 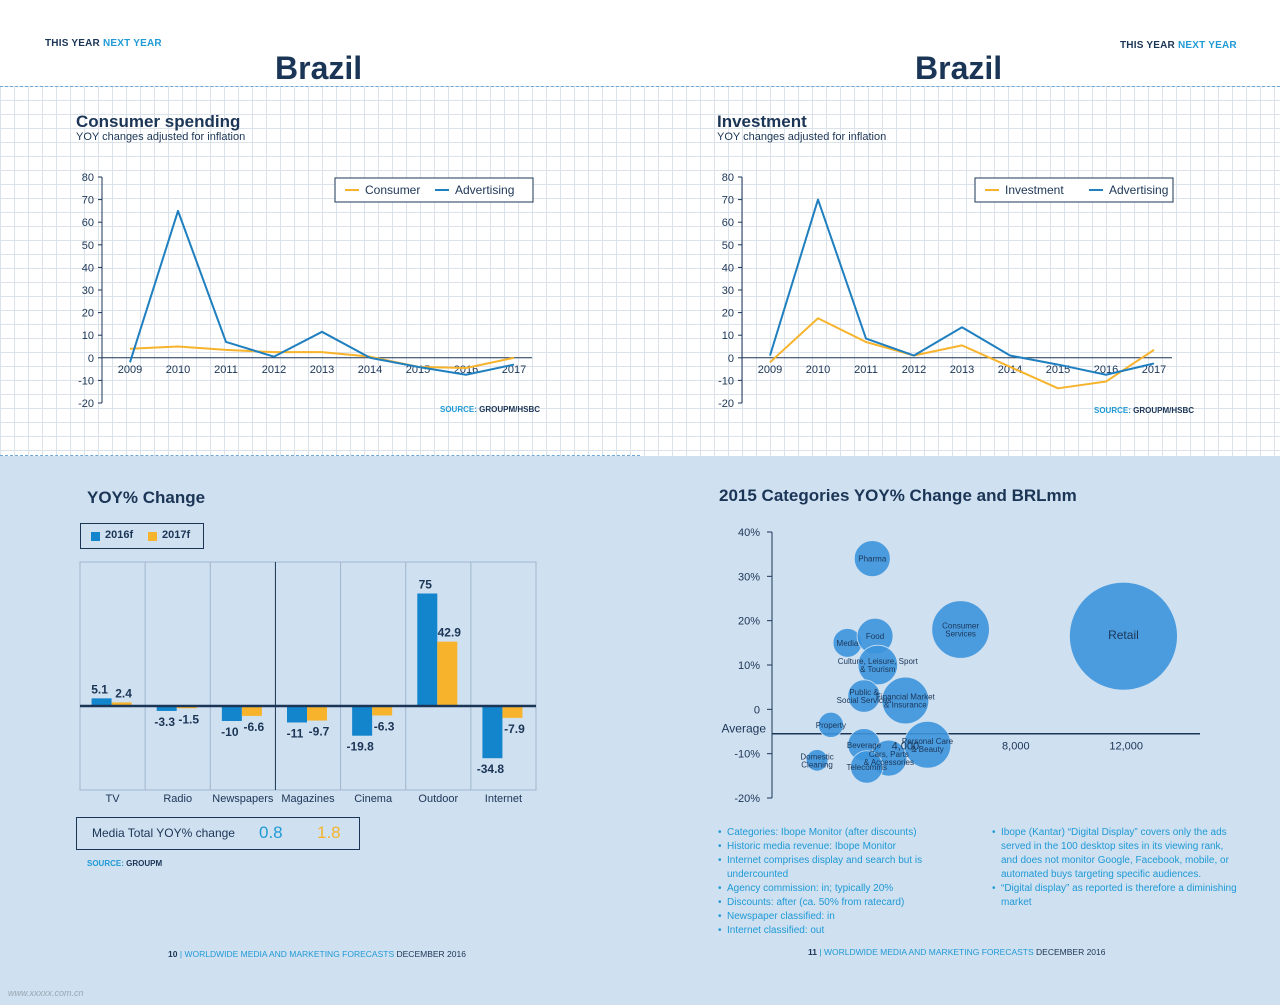 What do you see at coordinates (728, 201) in the screenshot?
I see `y-tick-label: 70` at bounding box center [728, 201].